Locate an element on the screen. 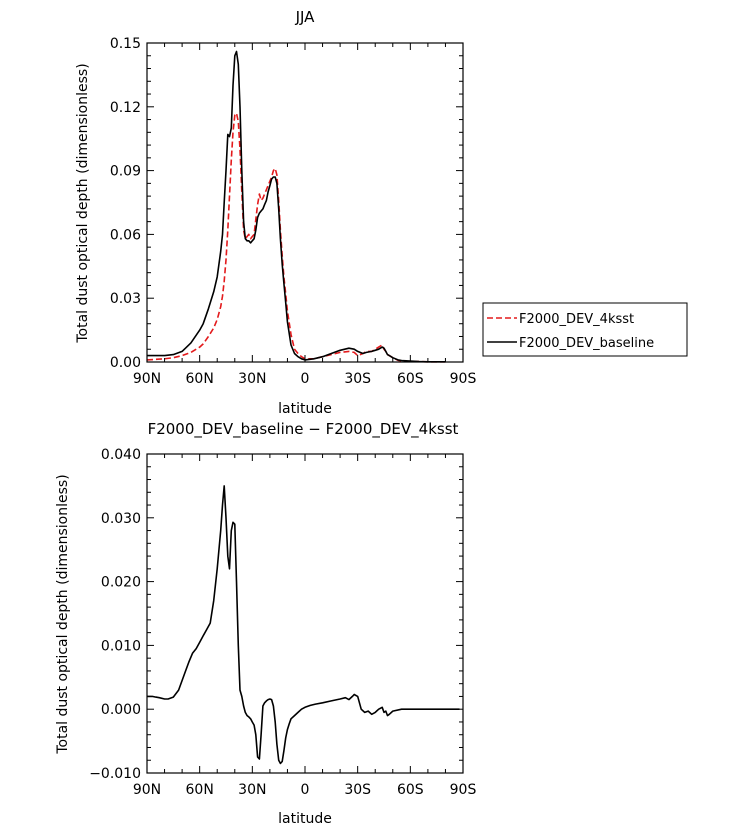 This screenshot has height=830, width=733. legend-label-4ksst: F2000_DEV_4ksst is located at coordinates (576, 319).